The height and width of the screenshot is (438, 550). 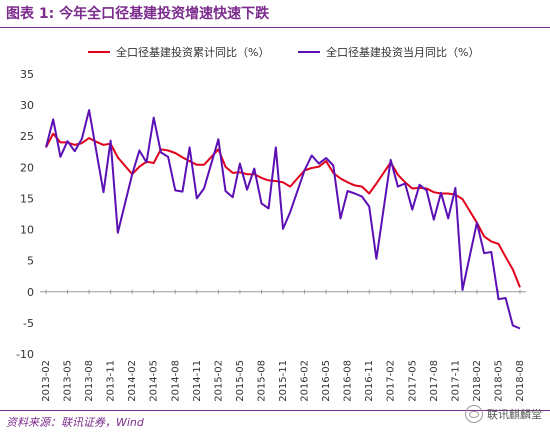 What do you see at coordinates (402, 52) in the screenshot?
I see `legend-label: 全口径基建投资当月同比（%）` at bounding box center [402, 52].